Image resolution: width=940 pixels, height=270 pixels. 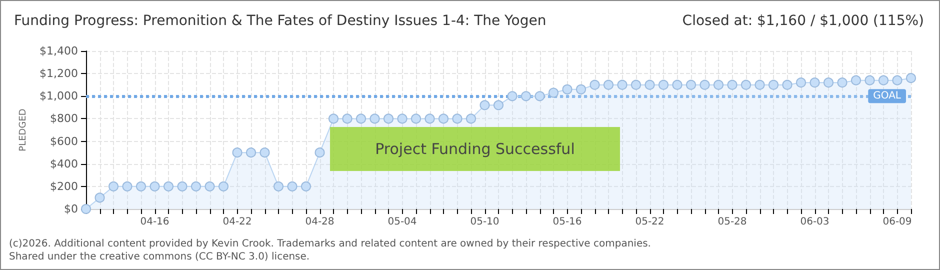 I want to click on x-tick-label: 04-16, so click(x=155, y=222).